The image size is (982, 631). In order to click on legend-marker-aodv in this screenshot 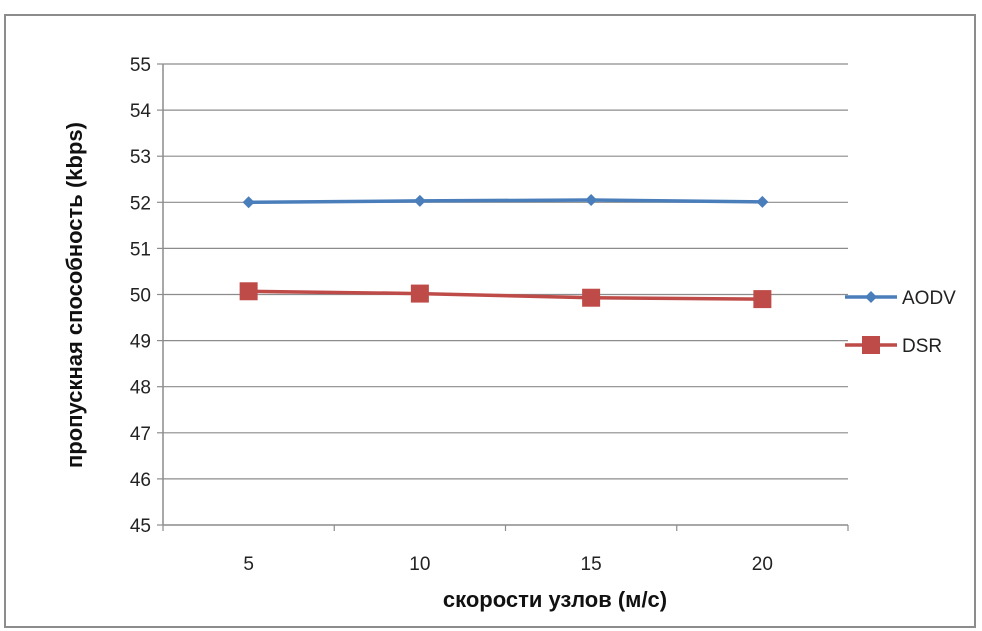, I will do `click(871, 297)`.